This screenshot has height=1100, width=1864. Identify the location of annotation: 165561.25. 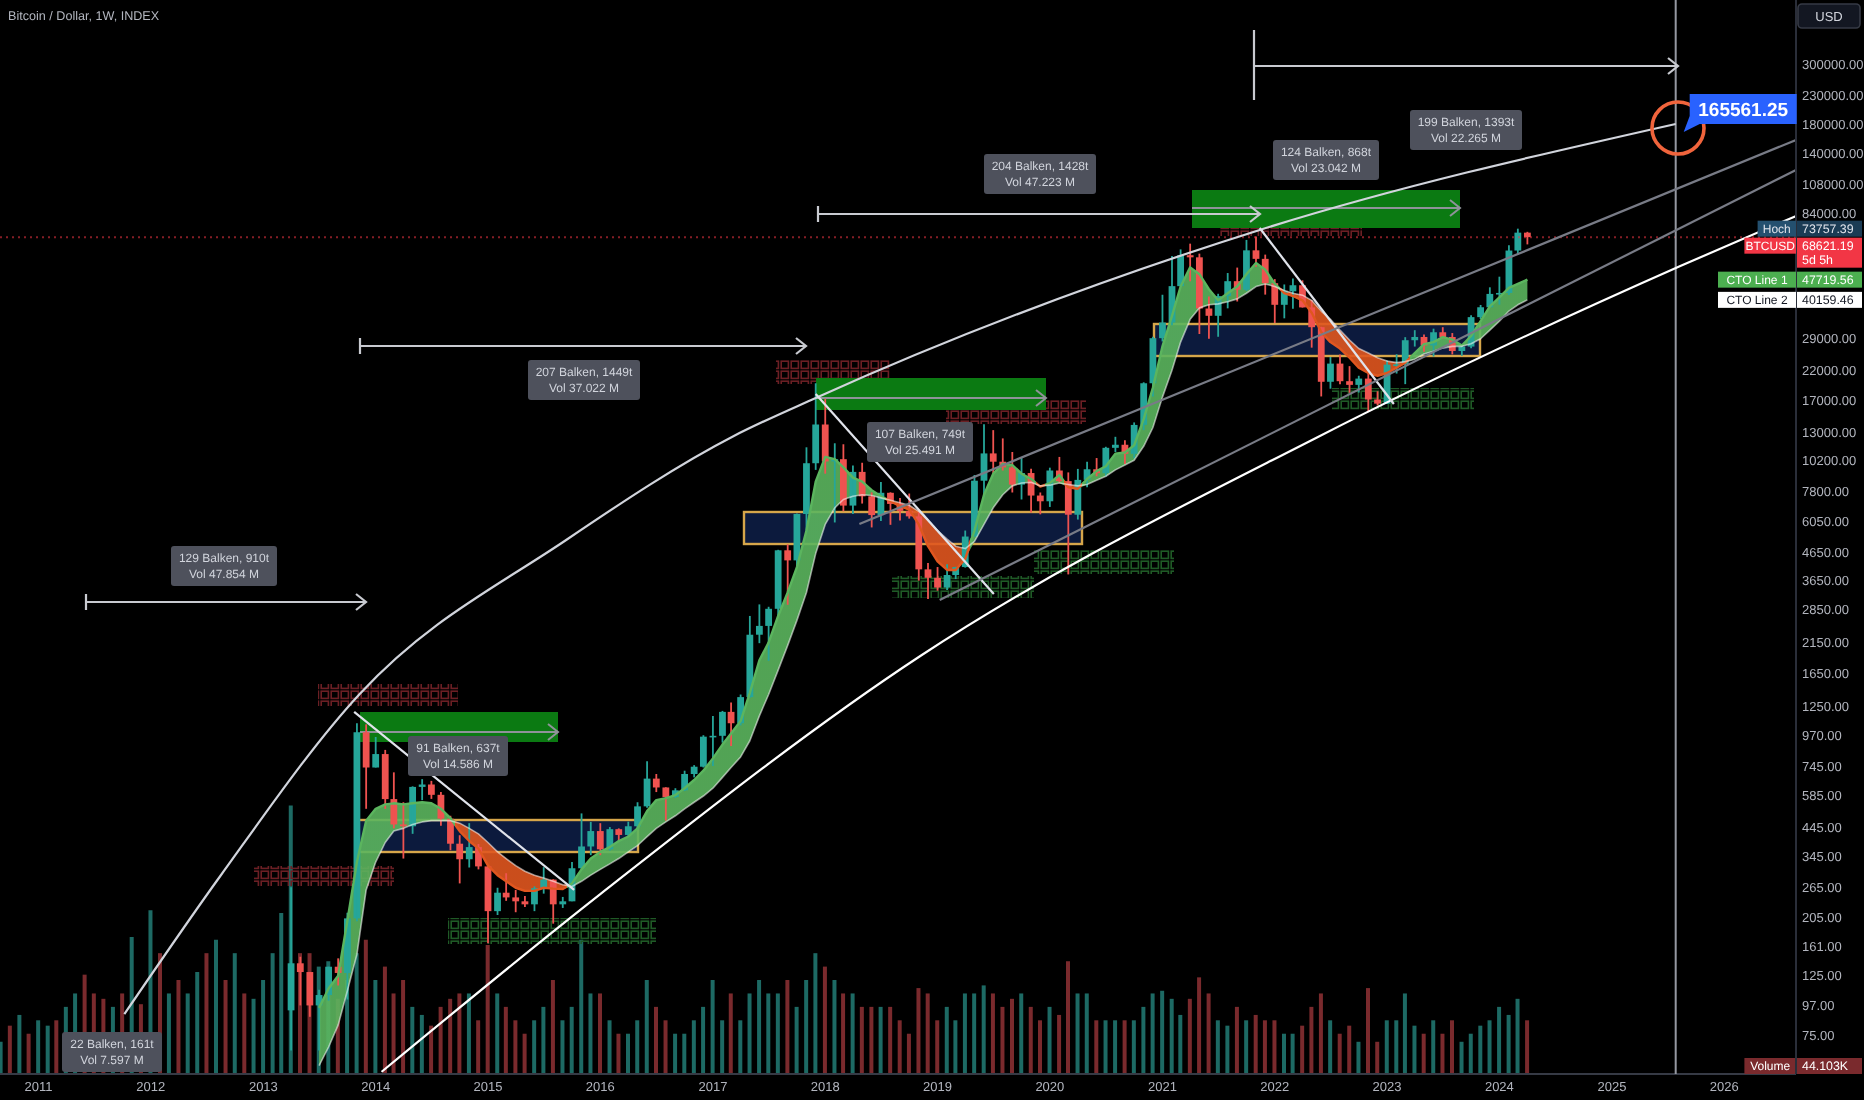
(1744, 111).